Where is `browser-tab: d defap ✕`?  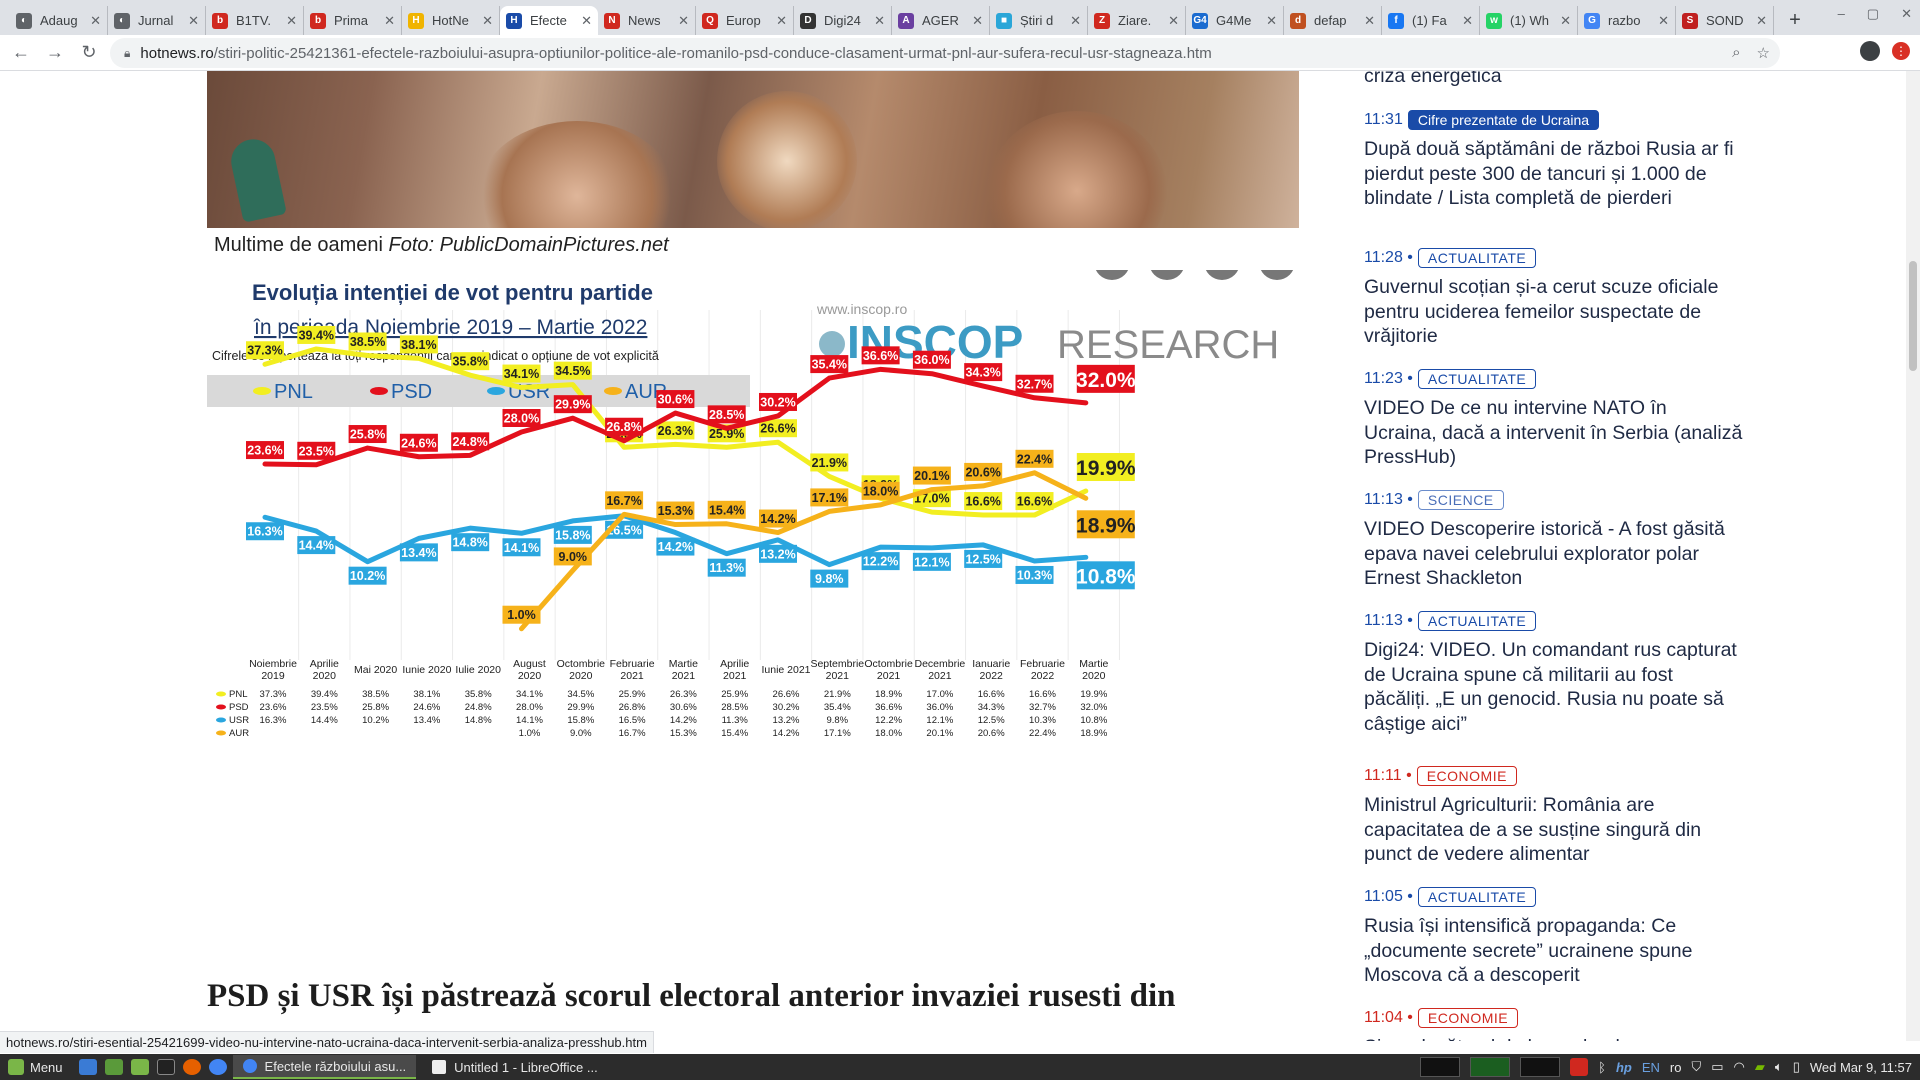 browser-tab: d defap ✕ is located at coordinates (1333, 20).